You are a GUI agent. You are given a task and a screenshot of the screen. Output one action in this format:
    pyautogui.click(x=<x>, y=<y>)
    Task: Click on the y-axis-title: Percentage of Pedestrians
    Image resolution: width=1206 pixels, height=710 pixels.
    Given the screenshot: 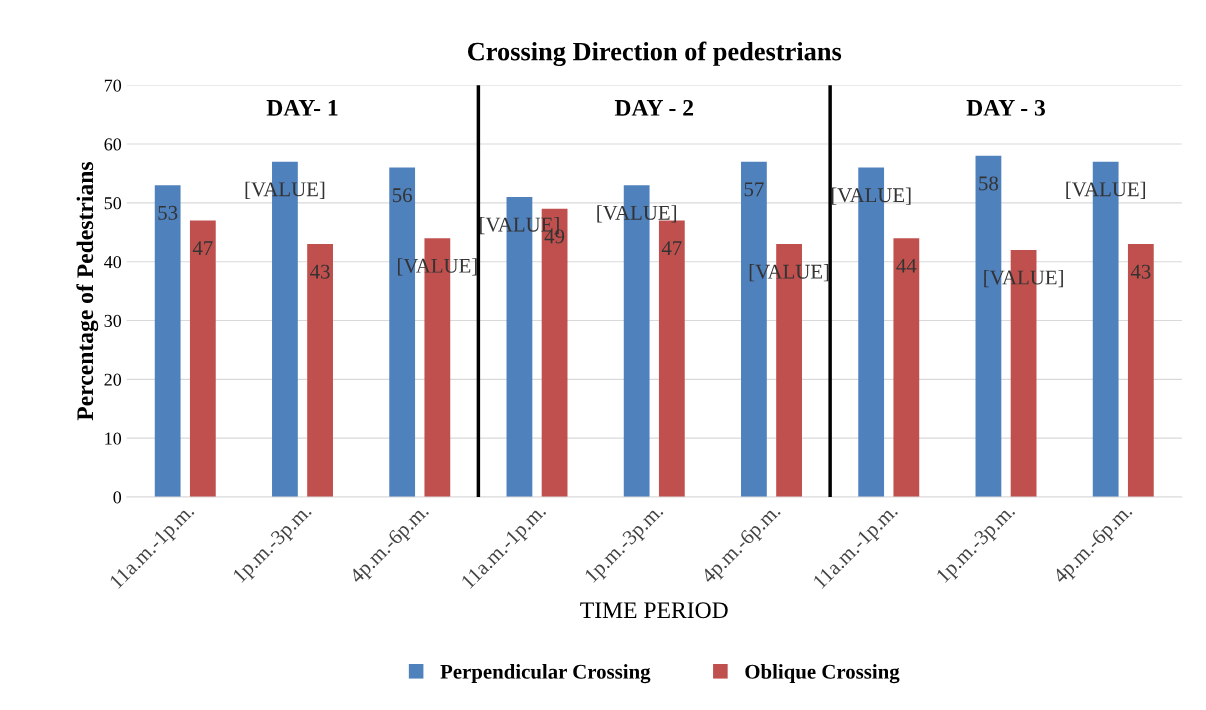 What is the action you would take?
    pyautogui.click(x=87, y=291)
    